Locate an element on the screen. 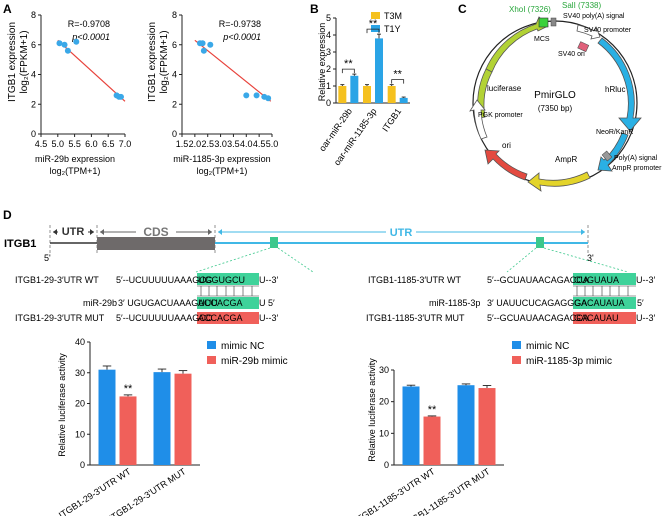  mut-site-highlight is located at coordinates (228, 318).